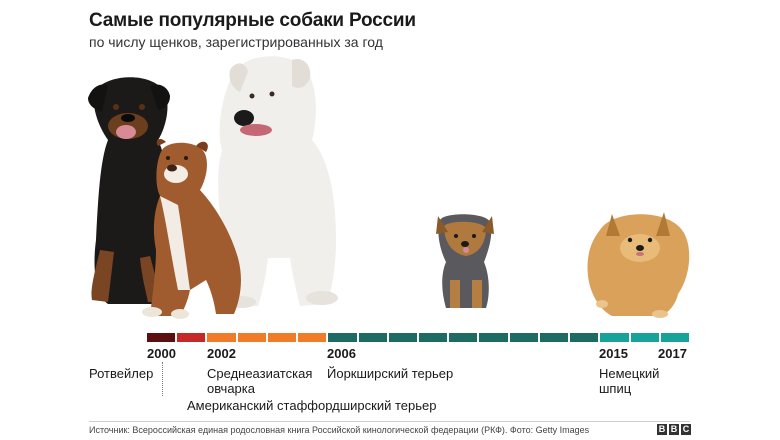  I want to click on bbc-logo-letter: C, so click(686, 429).